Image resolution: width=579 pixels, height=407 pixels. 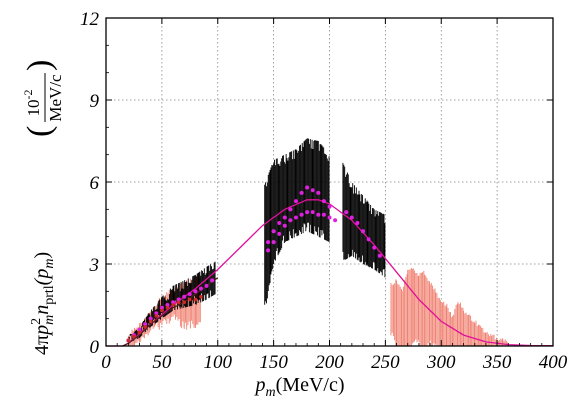 I want to click on y-tick-label: 9, so click(x=95, y=101).